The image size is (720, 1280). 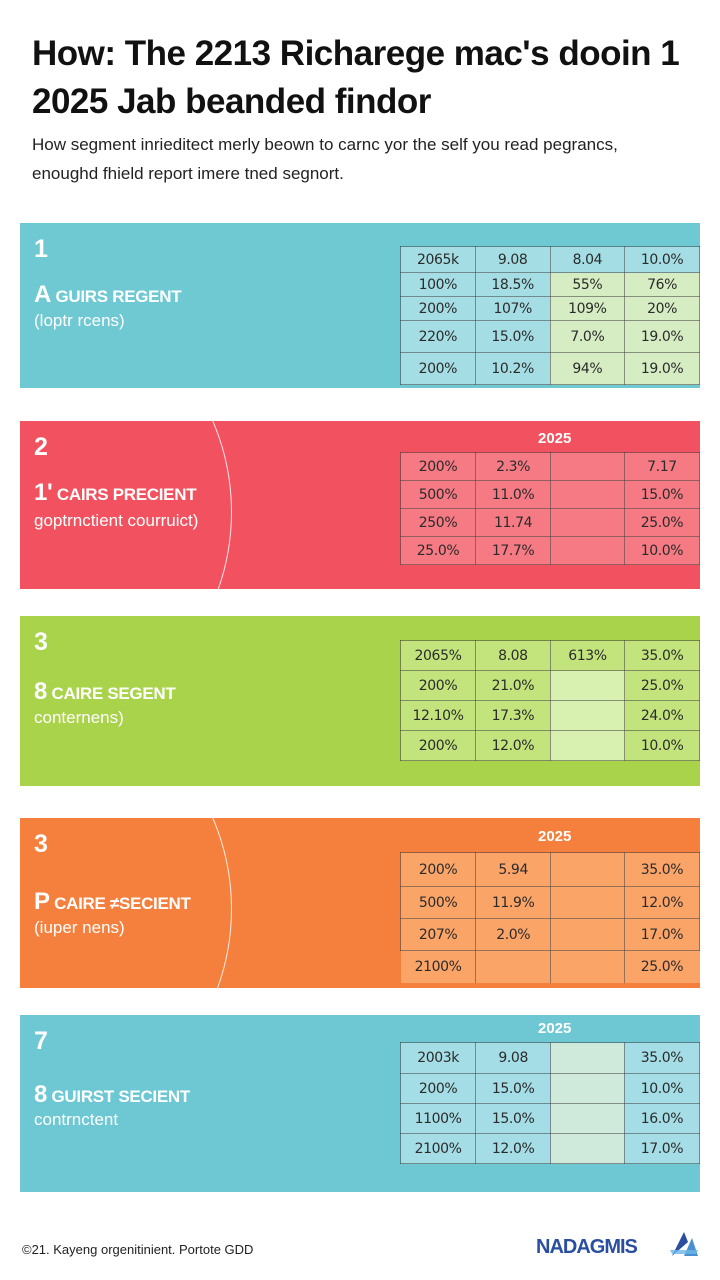 What do you see at coordinates (513, 494) in the screenshot?
I see `table-cell: 11.0%` at bounding box center [513, 494].